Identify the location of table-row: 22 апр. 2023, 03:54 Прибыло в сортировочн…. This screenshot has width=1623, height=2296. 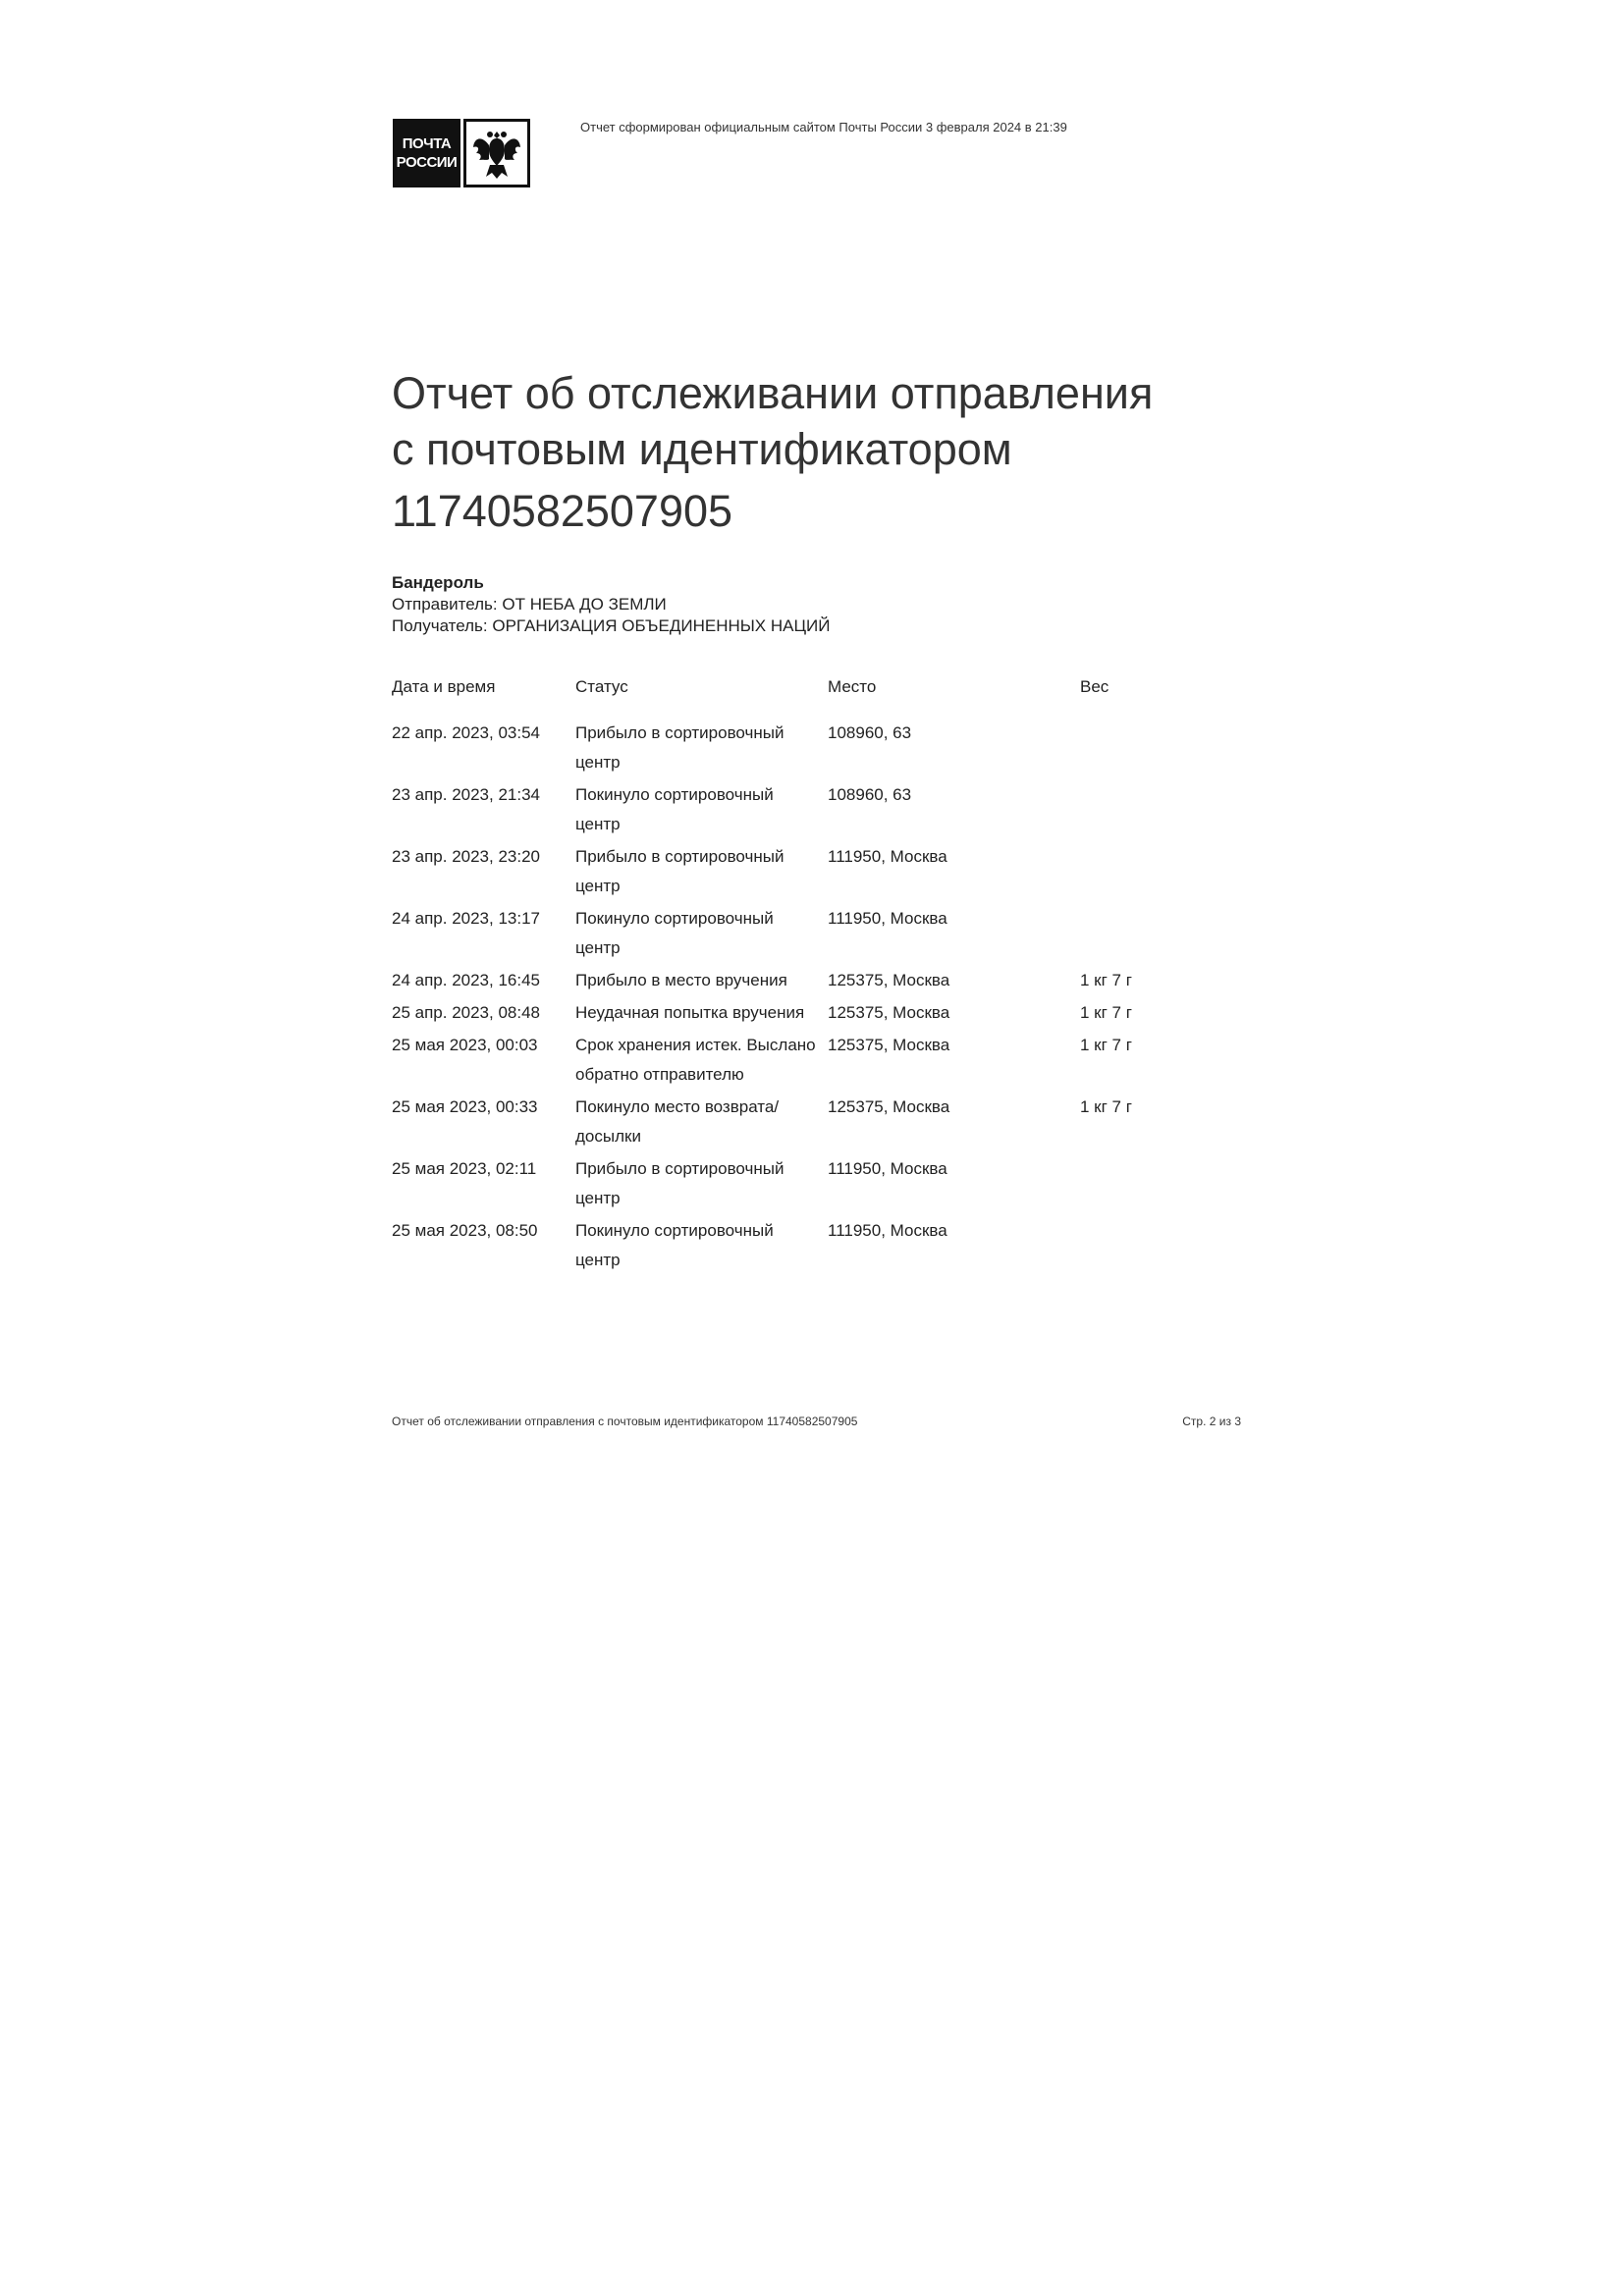
(809, 749).